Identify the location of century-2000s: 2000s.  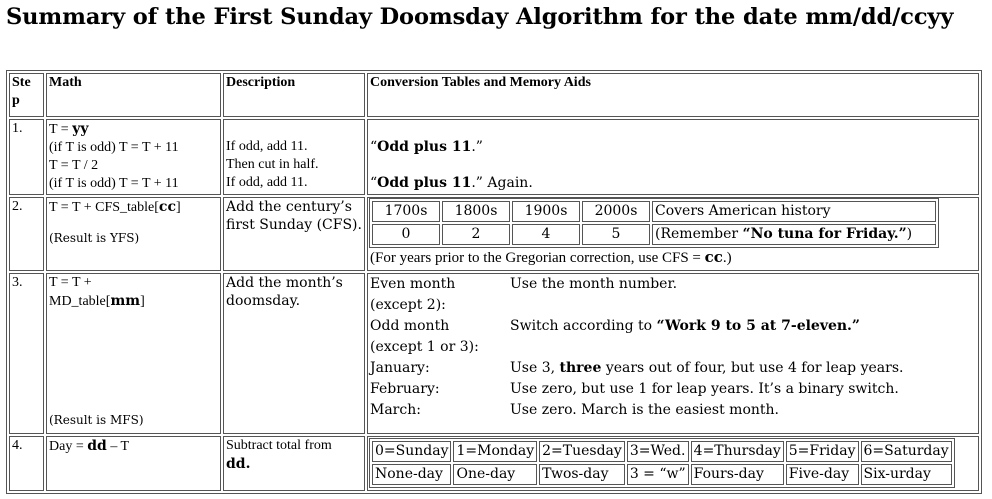
(616, 212).